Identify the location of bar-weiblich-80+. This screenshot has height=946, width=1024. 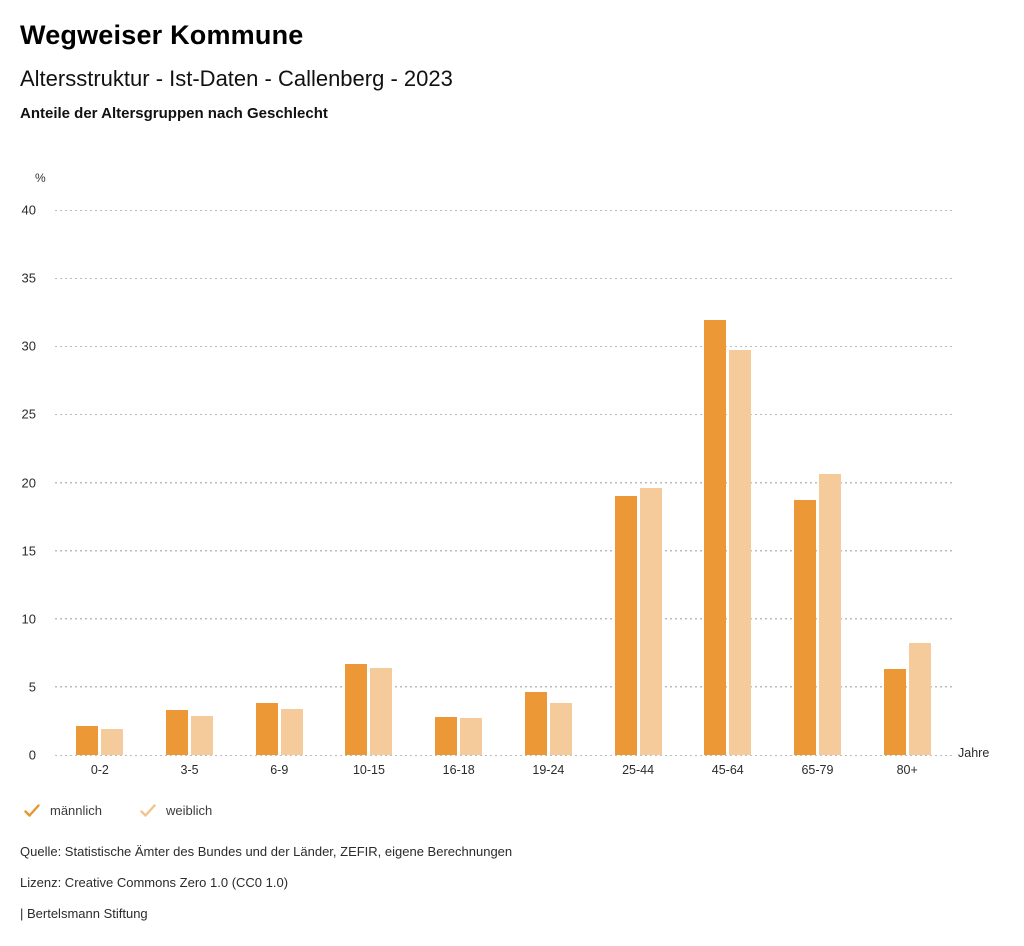
(919, 699).